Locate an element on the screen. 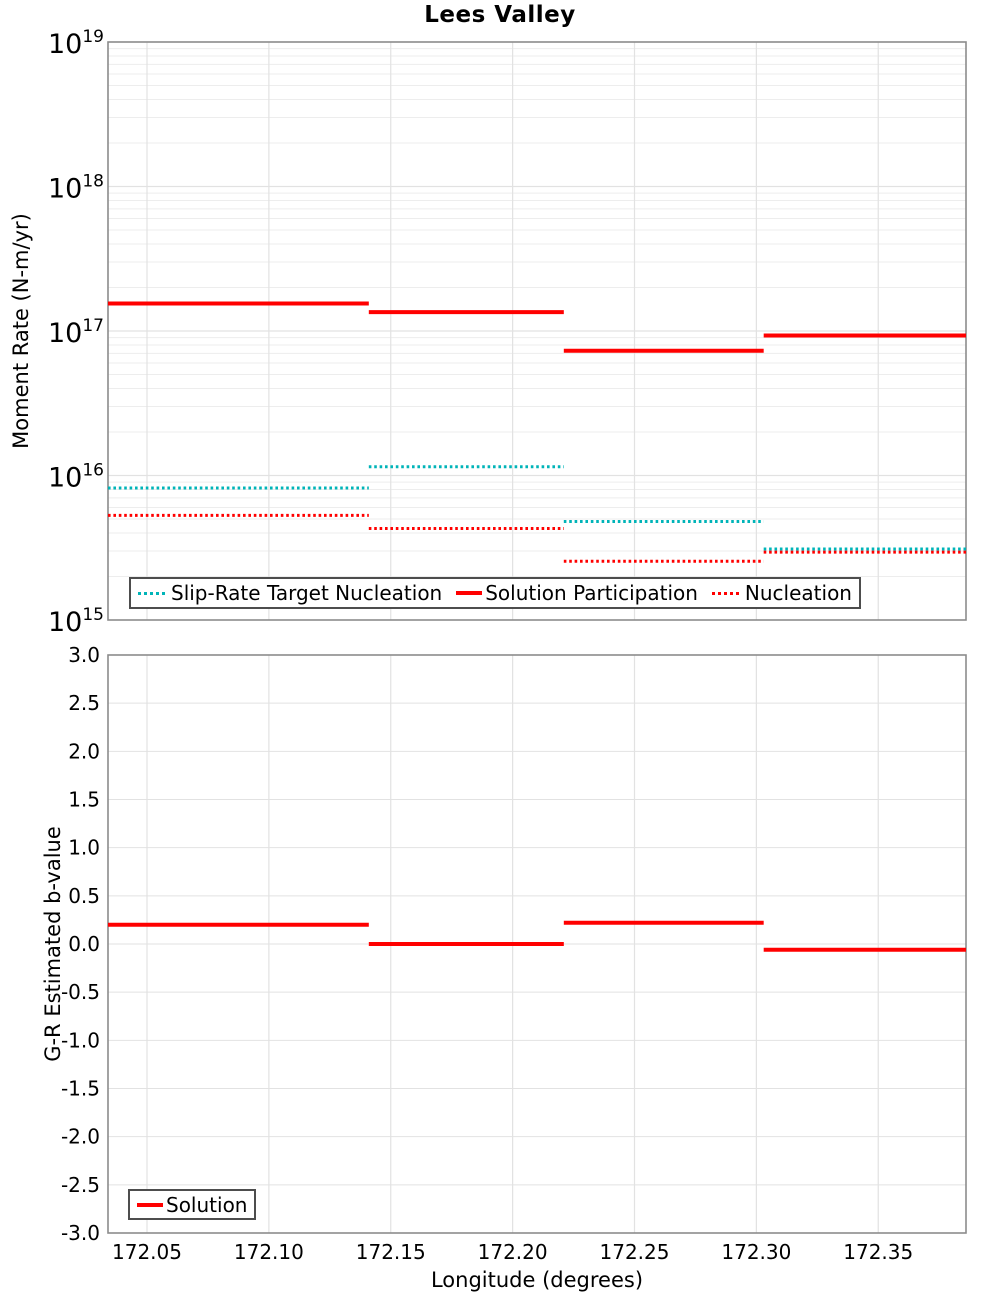  legend-label: Solution Participation is located at coordinates (591, 593).